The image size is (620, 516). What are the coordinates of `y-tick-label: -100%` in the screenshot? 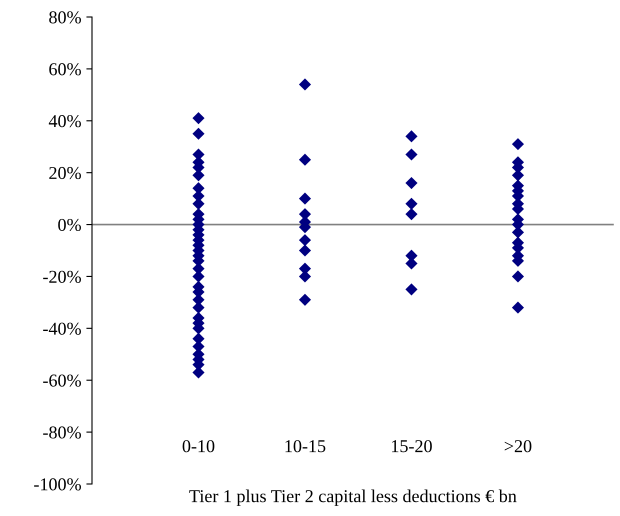 It's located at (57, 484).